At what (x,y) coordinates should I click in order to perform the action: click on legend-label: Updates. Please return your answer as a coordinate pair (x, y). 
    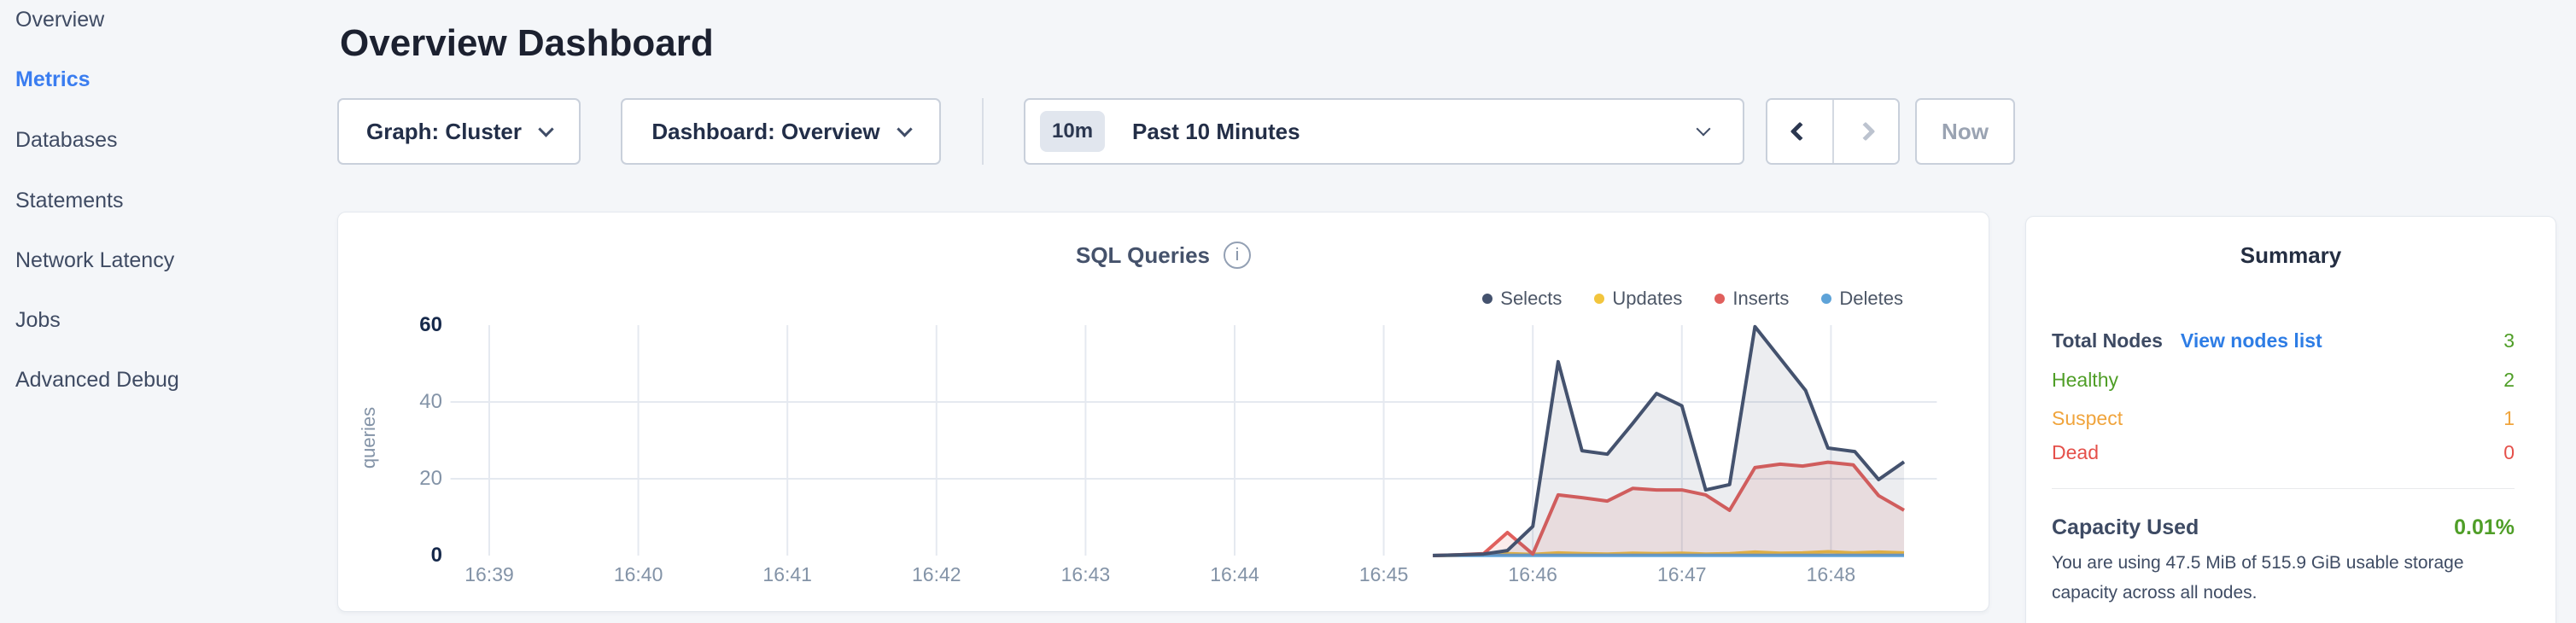
    Looking at the image, I should click on (1647, 298).